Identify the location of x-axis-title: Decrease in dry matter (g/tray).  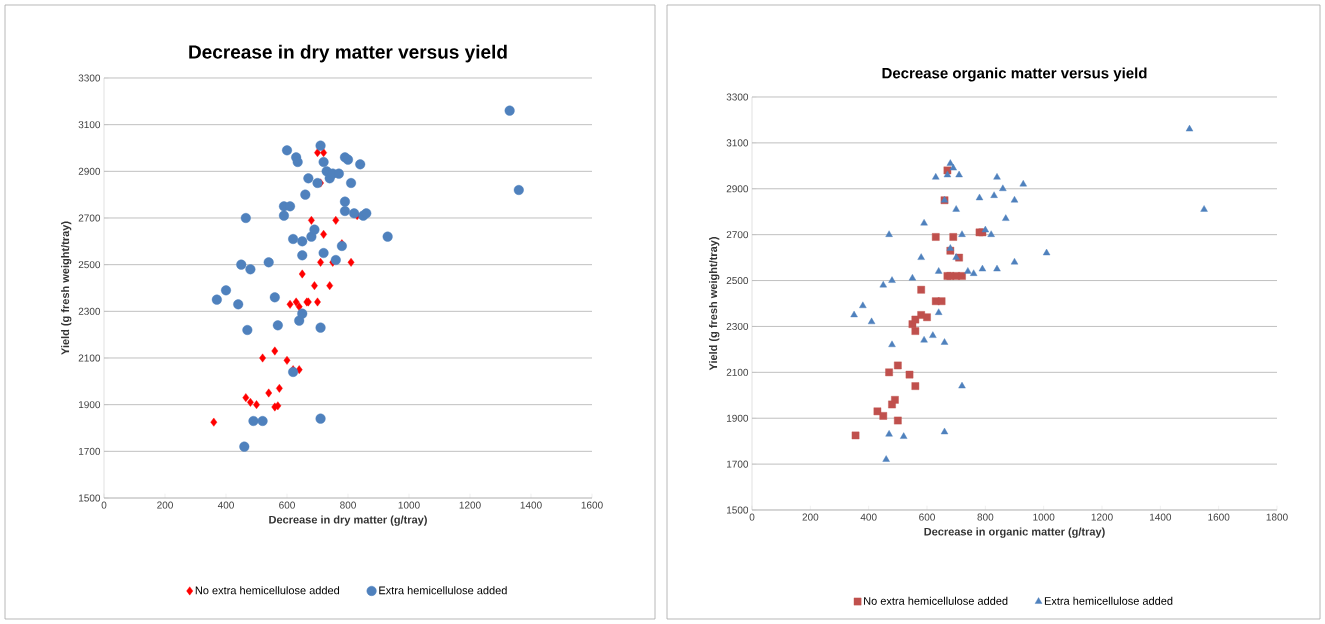
(348, 520).